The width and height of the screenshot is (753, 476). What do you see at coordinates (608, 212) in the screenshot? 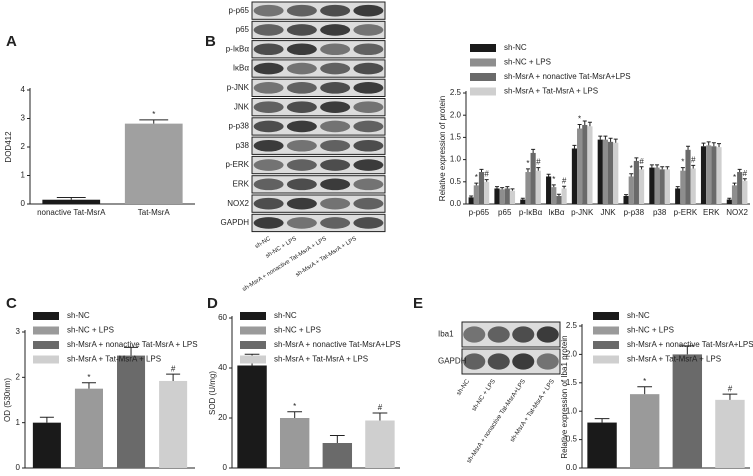
I see `x-tick-label: JNK` at bounding box center [608, 212].